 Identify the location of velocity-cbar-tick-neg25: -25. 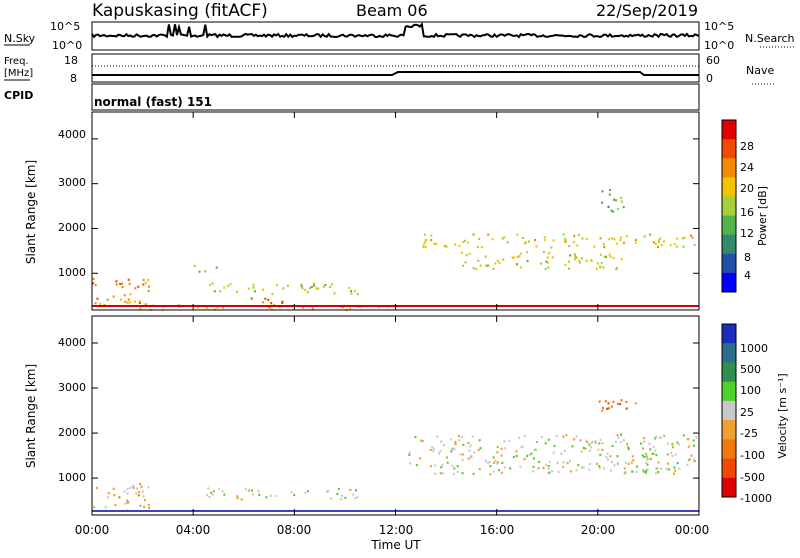
(749, 433).